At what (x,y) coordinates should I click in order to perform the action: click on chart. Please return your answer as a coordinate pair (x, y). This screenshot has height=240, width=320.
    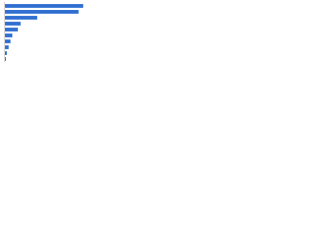
    Looking at the image, I should click on (44, 32).